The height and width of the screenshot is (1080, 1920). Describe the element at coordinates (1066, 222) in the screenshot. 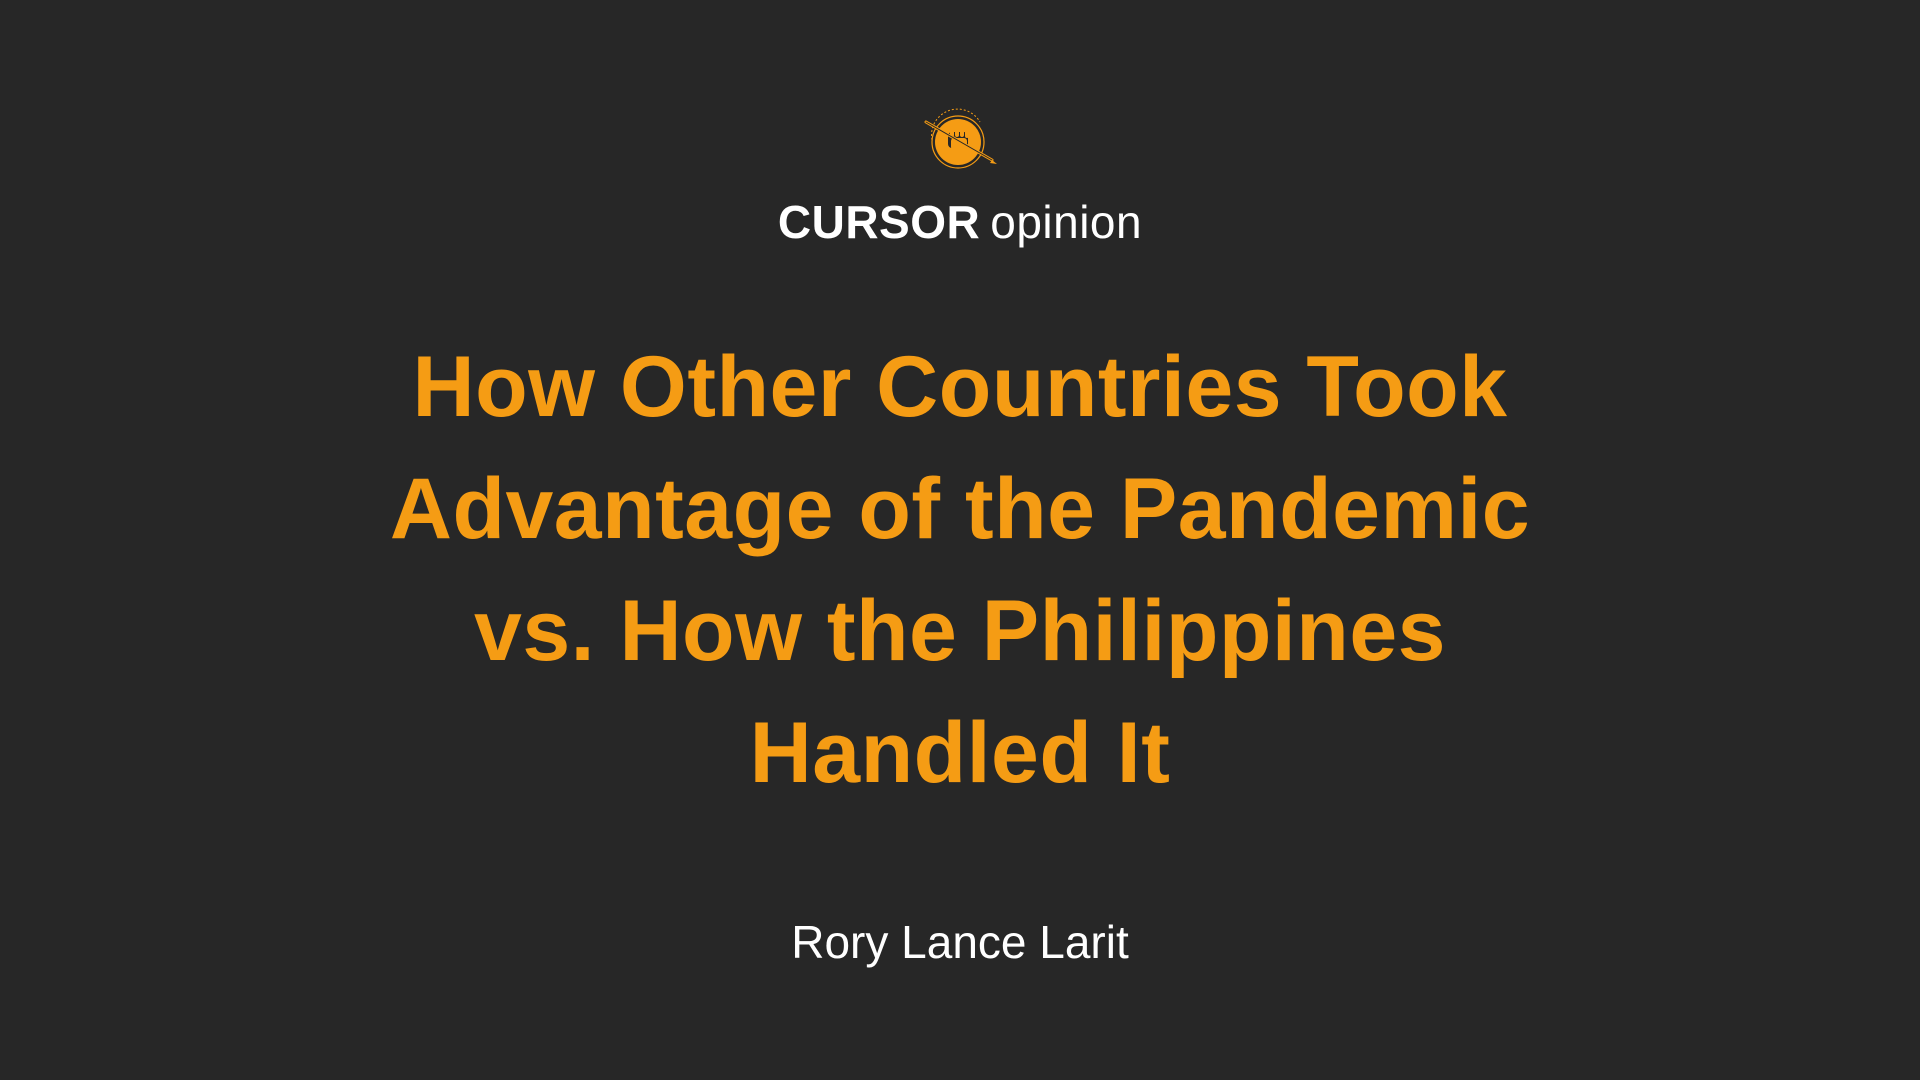

I see `brand-section: opinion` at that location.